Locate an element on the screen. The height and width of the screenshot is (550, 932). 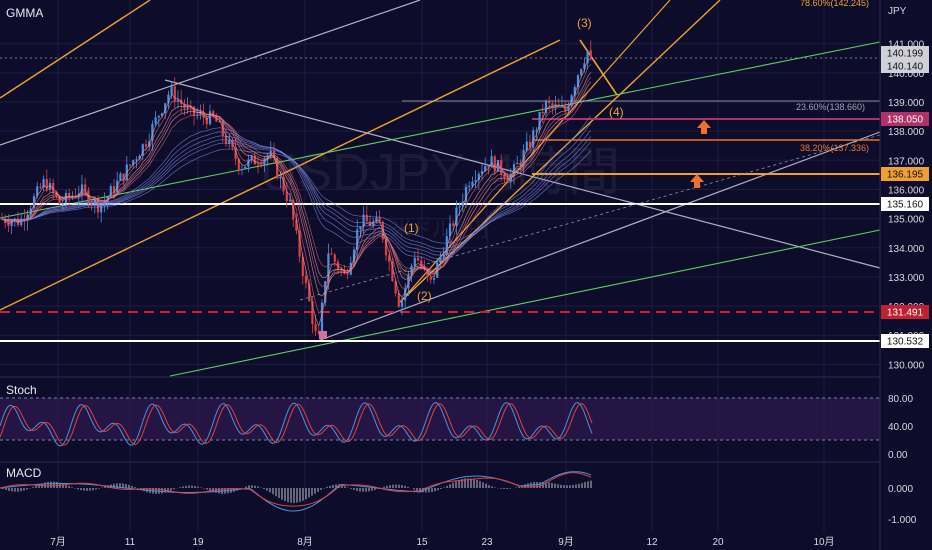
price-tick-8: 138.000 is located at coordinates (906, 132).